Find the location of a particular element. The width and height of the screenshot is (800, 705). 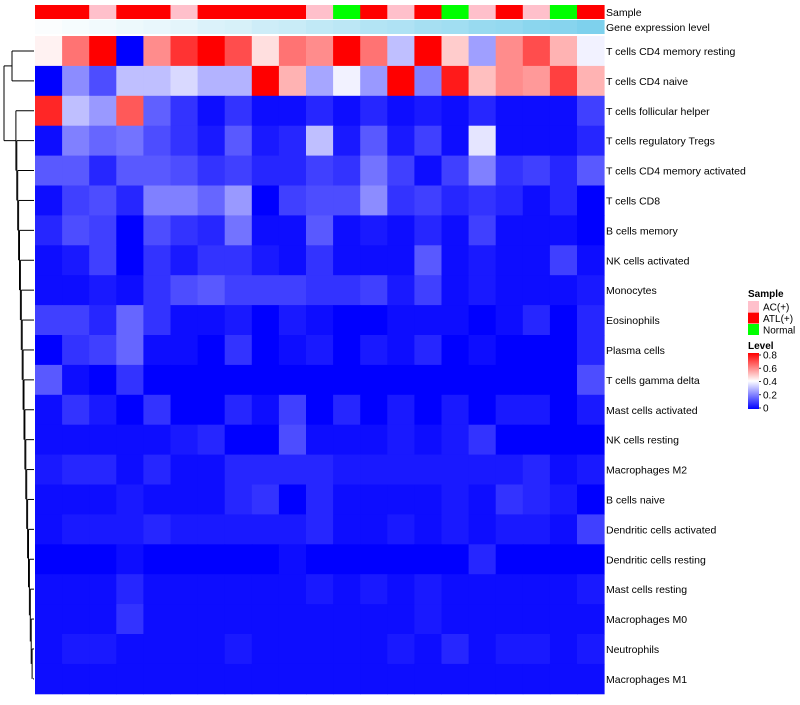

expression-annotation-track is located at coordinates (320, 27).